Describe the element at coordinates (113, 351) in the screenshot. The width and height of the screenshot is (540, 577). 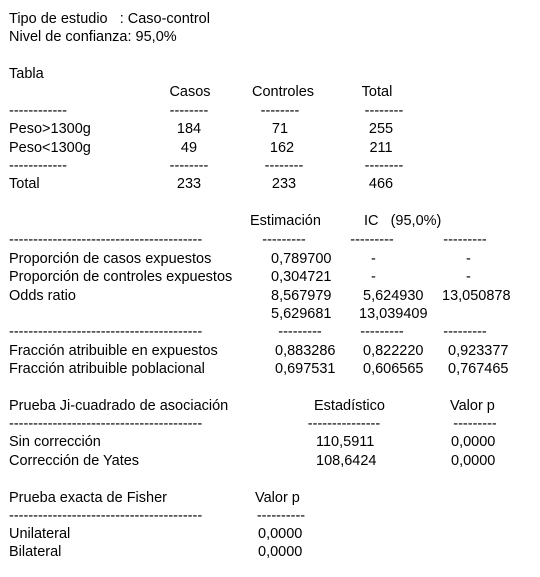
I see `row-label: Fracción atribuible en expuestos` at that location.